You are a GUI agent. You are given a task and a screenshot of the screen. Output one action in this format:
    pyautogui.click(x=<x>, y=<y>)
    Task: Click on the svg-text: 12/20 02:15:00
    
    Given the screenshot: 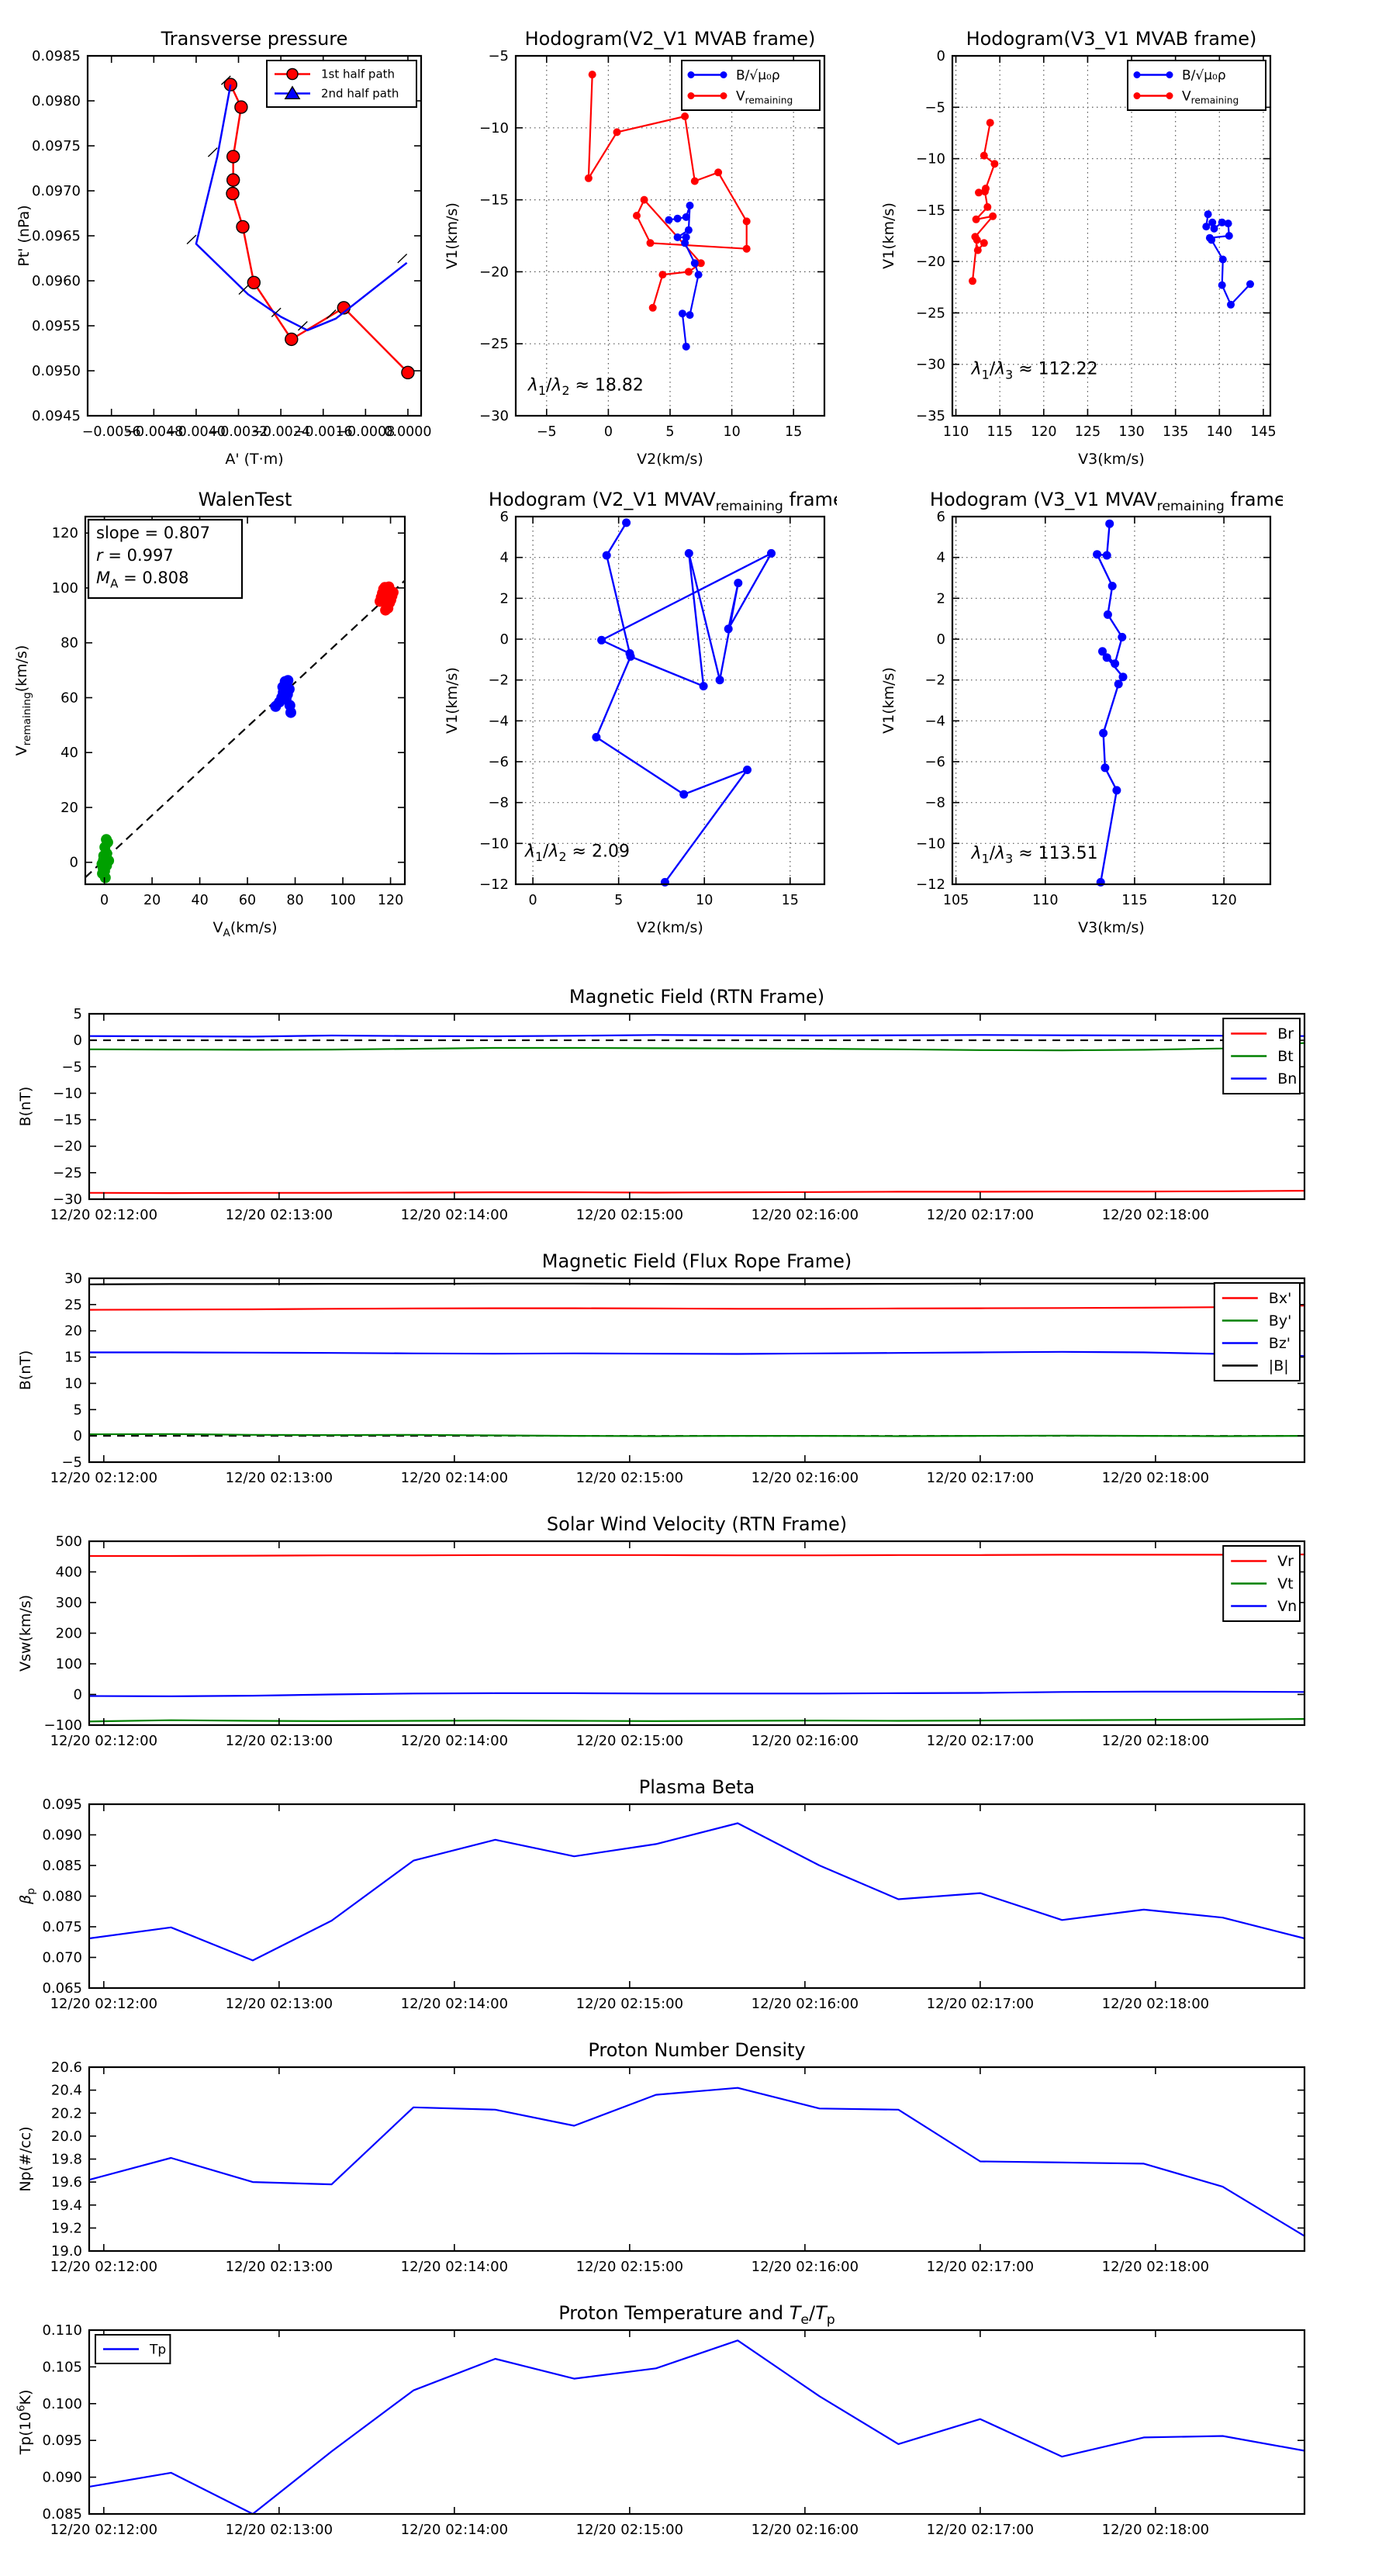 What is the action you would take?
    pyautogui.click(x=629, y=1741)
    